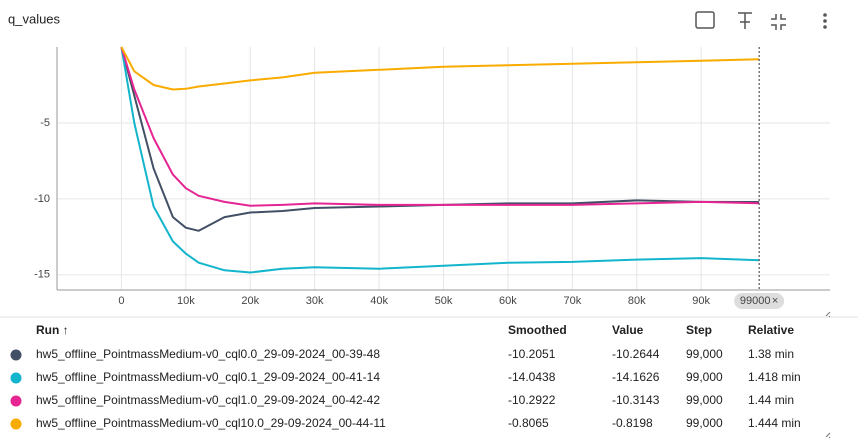 The height and width of the screenshot is (444, 858). I want to click on x-tick-label: 70k, so click(572, 301).